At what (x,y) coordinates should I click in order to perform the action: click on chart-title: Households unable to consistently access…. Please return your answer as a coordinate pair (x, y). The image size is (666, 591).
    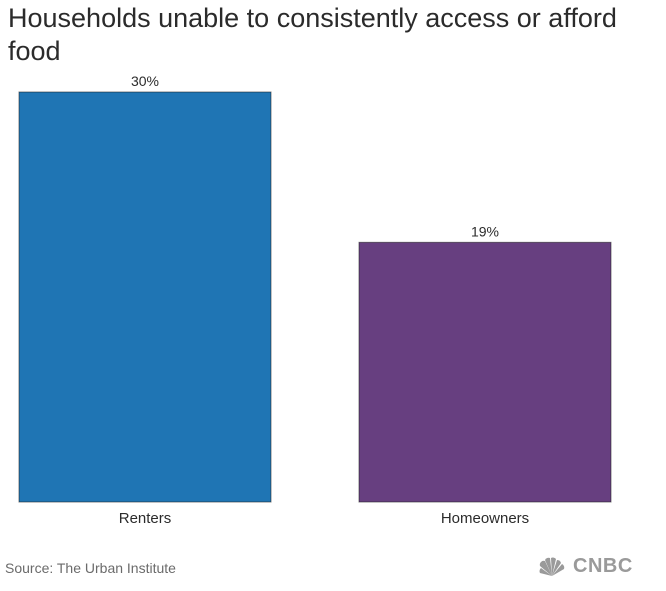
    Looking at the image, I should click on (312, 34).